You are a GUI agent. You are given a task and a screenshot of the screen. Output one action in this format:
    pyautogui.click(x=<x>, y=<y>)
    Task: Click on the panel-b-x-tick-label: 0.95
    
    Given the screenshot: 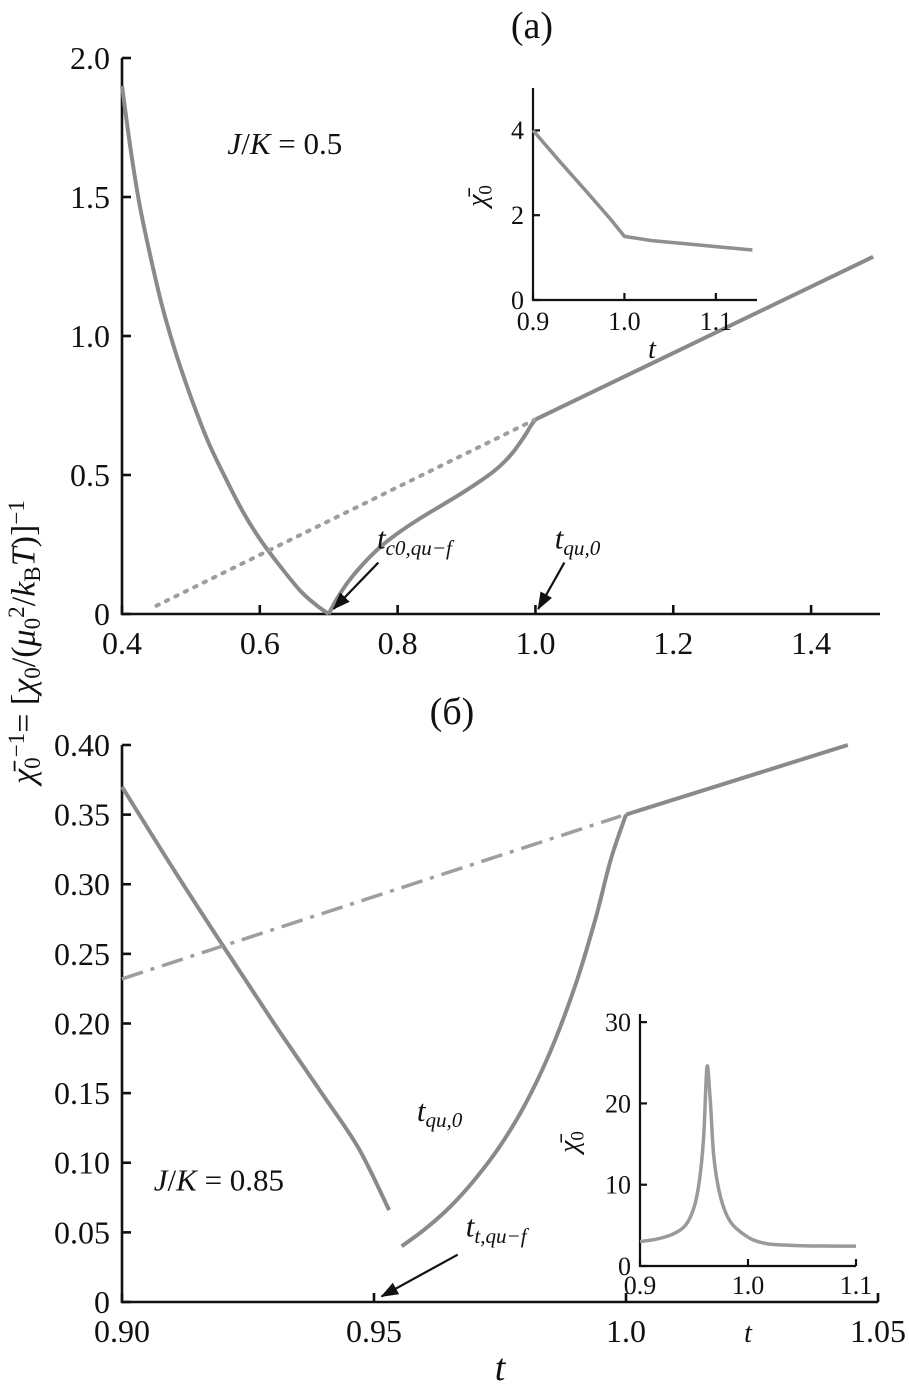 What is the action you would take?
    pyautogui.click(x=374, y=1331)
    